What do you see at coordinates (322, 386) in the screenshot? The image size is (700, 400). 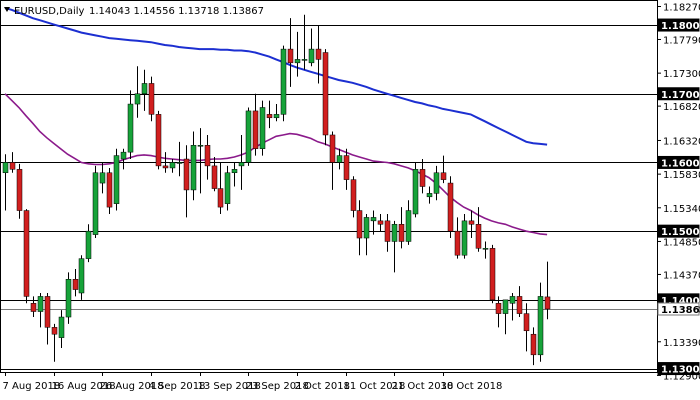 I see `x-tick-label: 2 Oct 2018` at bounding box center [322, 386].